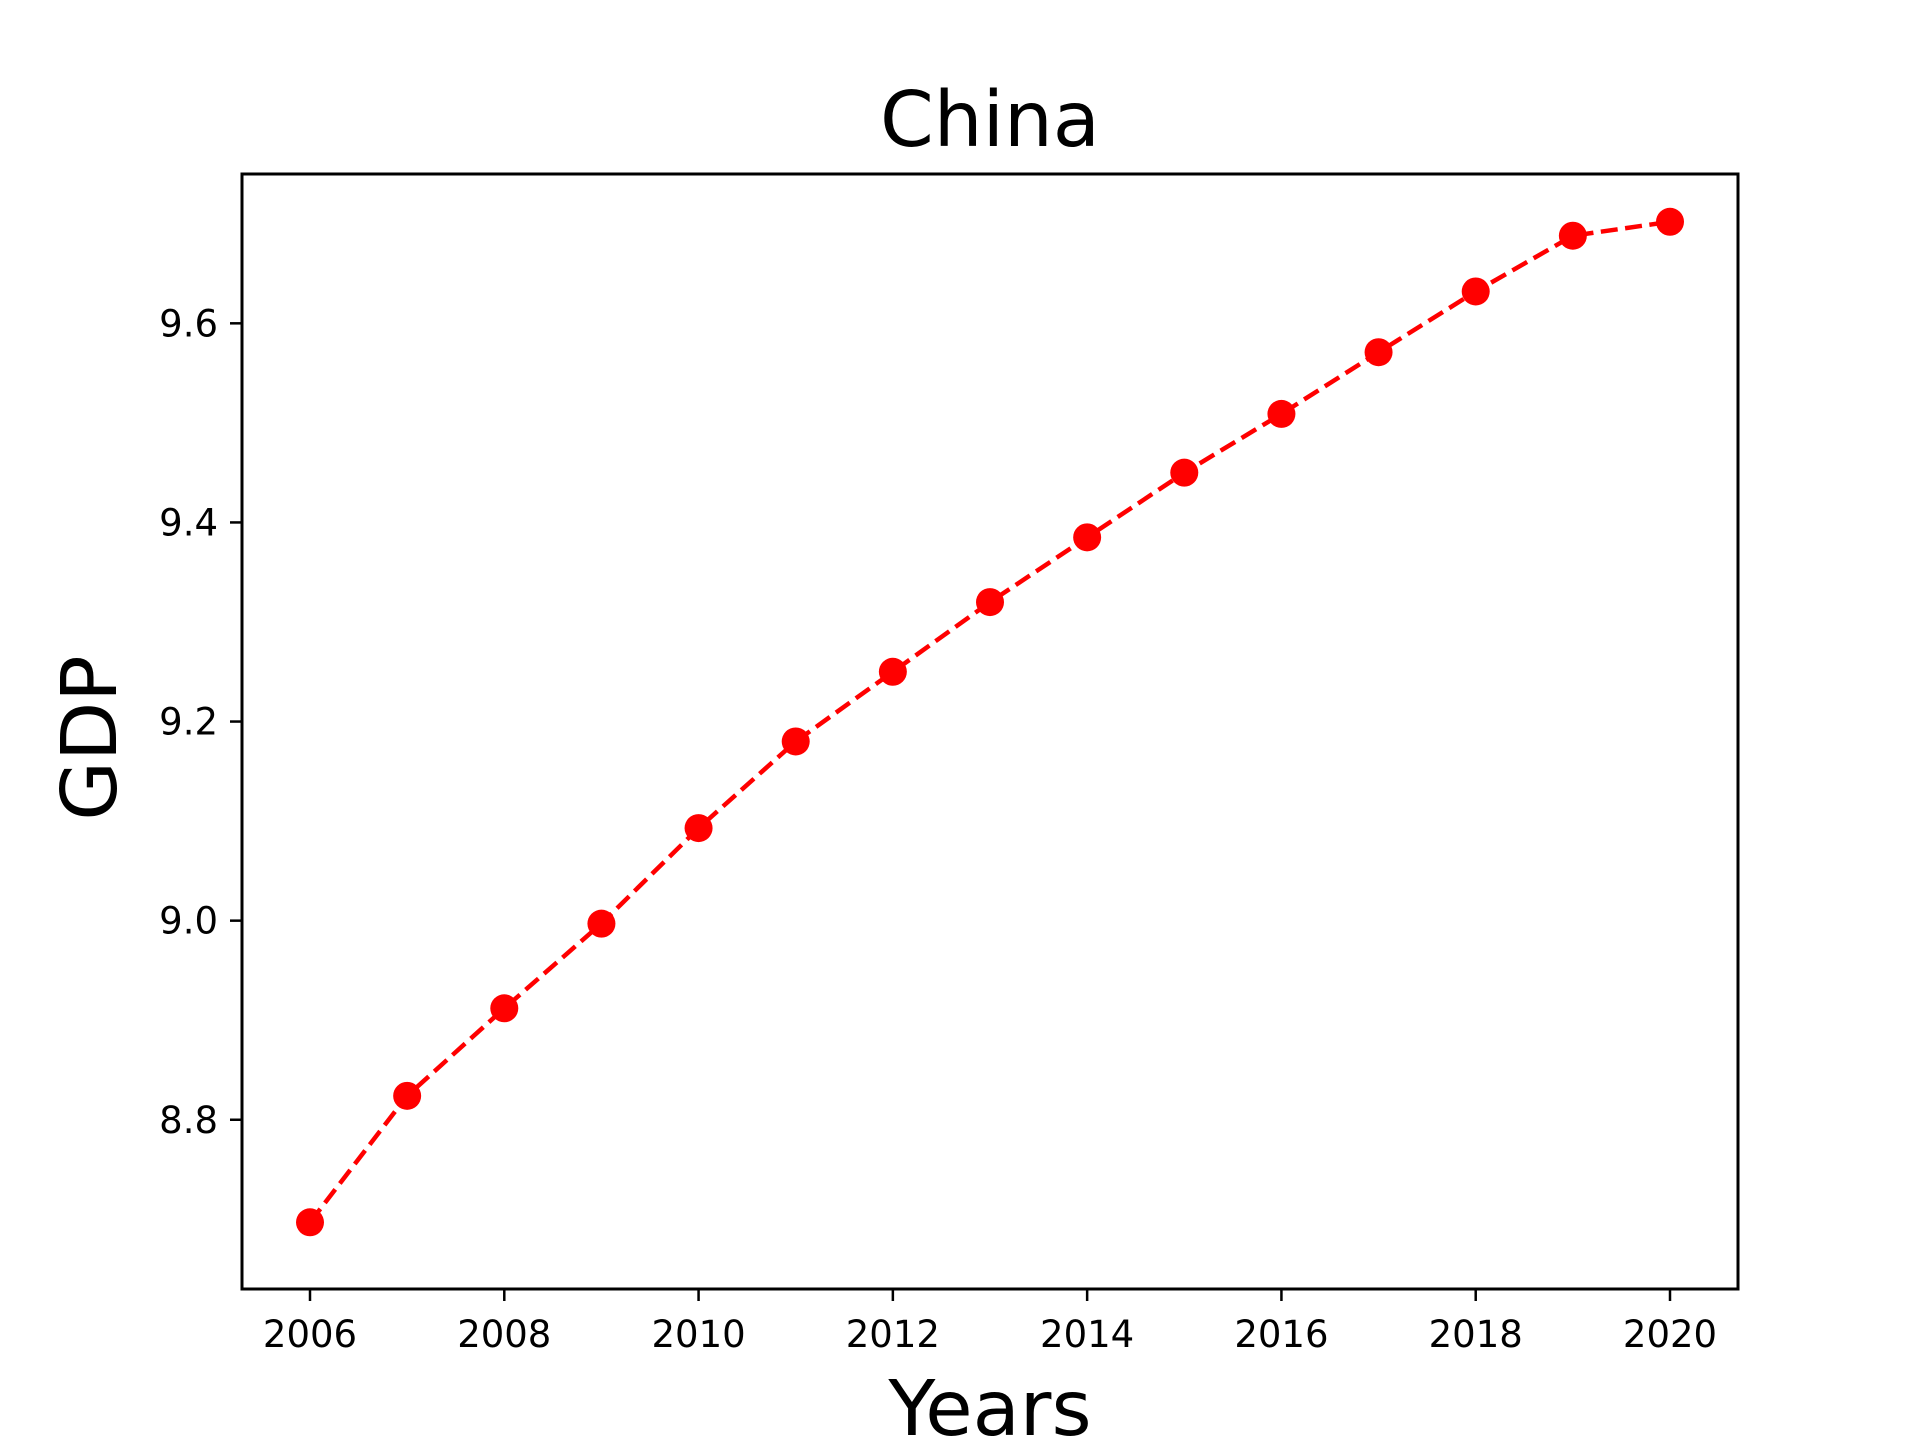 This screenshot has height=1444, width=1920. What do you see at coordinates (188, 522) in the screenshot?
I see `y-tick-label: 9.4` at bounding box center [188, 522].